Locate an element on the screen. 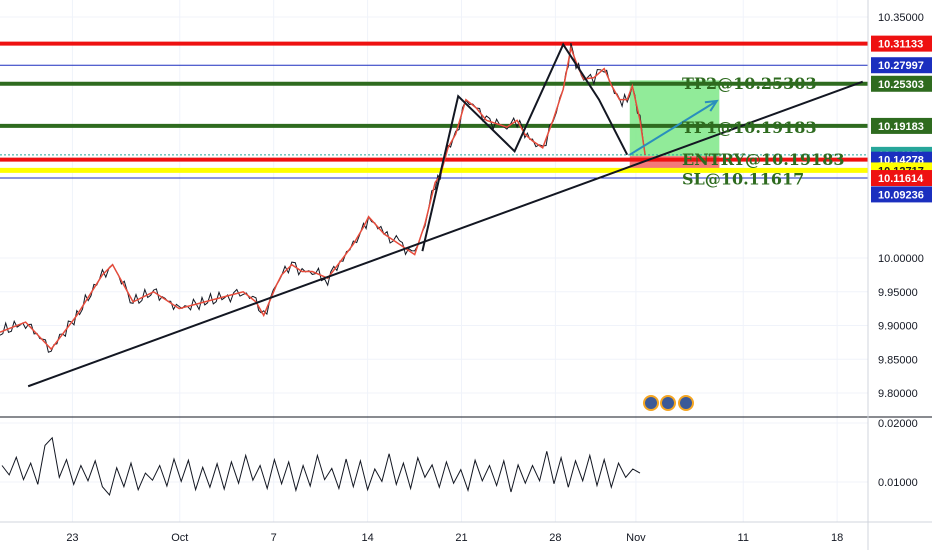 Image resolution: width=932 pixels, height=550 pixels. price-tag-label-resistance: 10.31133 is located at coordinates (900, 45).